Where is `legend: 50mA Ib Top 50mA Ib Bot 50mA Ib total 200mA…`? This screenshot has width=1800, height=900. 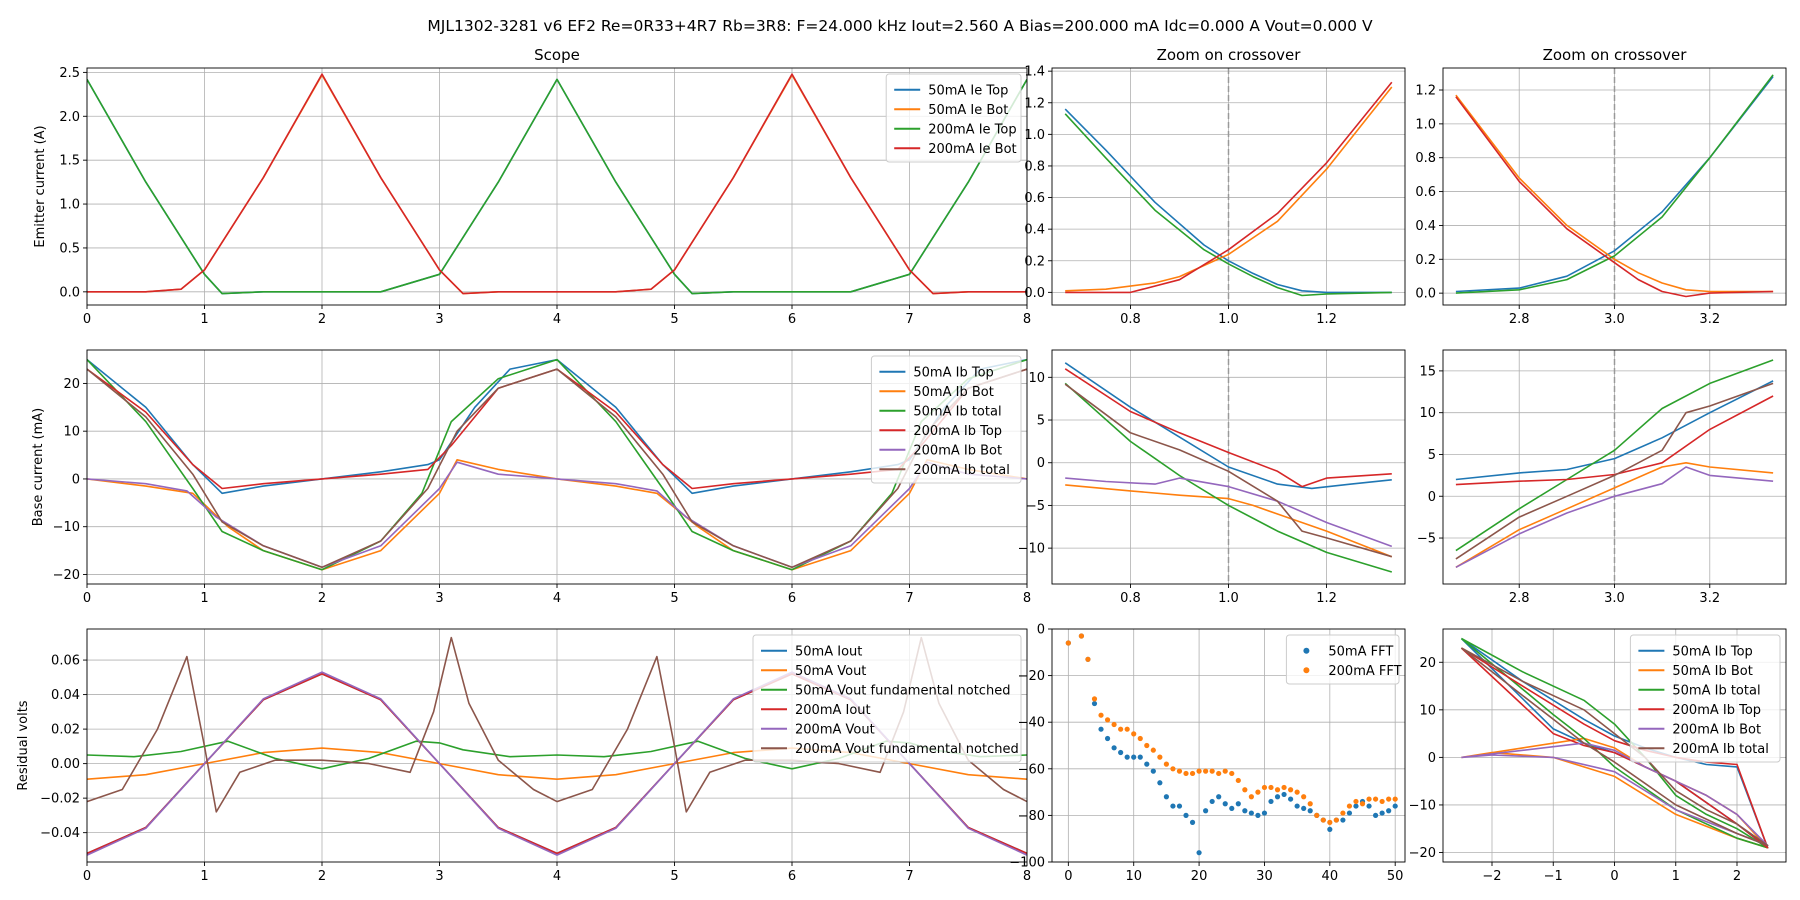
legend: 50mA Ib Top 50mA Ib Bot 50mA Ib total 200mA… is located at coordinates (946, 419).